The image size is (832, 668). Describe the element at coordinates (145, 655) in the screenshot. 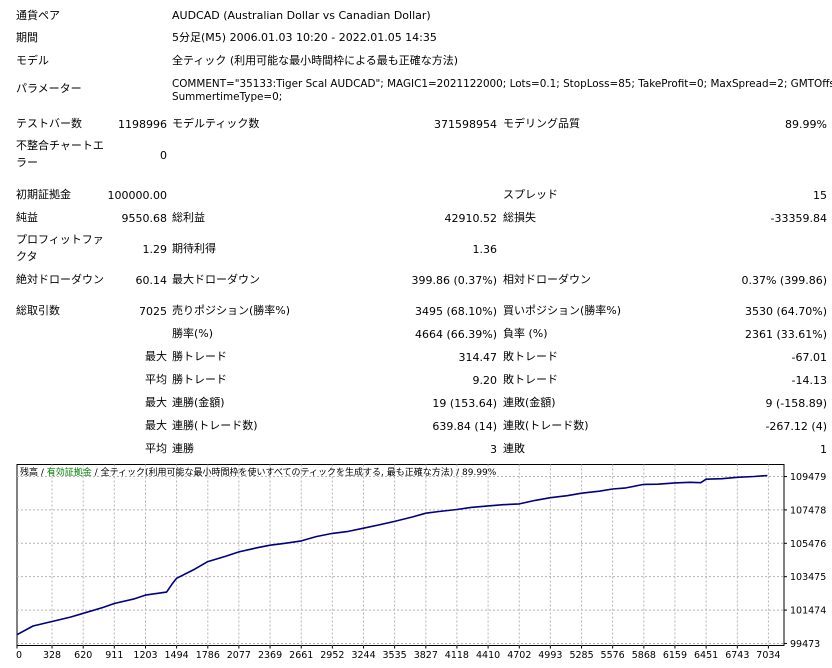

I see `x-tick-label: 1203` at that location.